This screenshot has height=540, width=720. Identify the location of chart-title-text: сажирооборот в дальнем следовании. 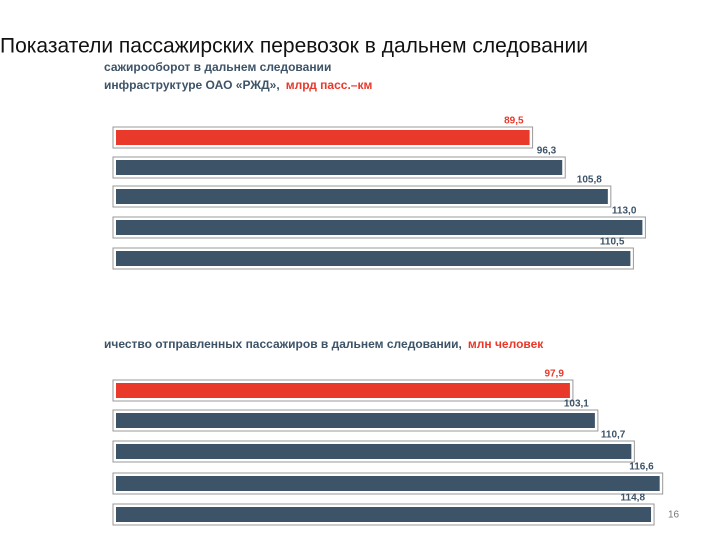
(217, 67).